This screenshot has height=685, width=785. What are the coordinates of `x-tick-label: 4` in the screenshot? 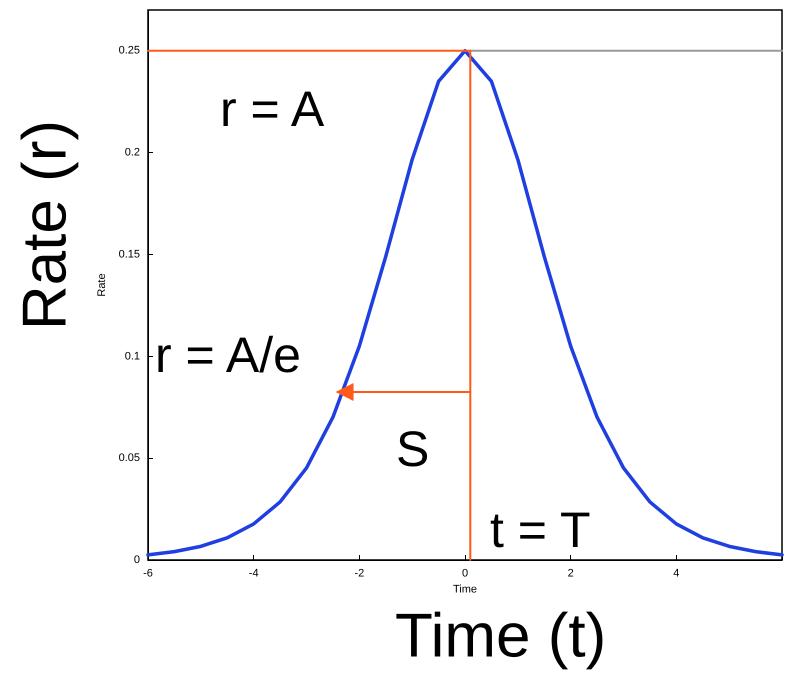 It's located at (676, 574).